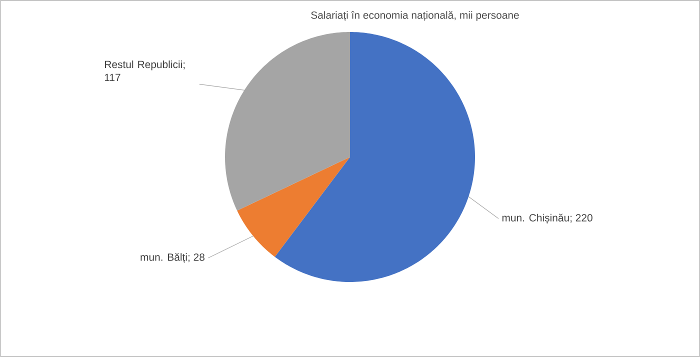 Image resolution: width=700 pixels, height=357 pixels. I want to click on data-label: ; 220, so click(581, 218).